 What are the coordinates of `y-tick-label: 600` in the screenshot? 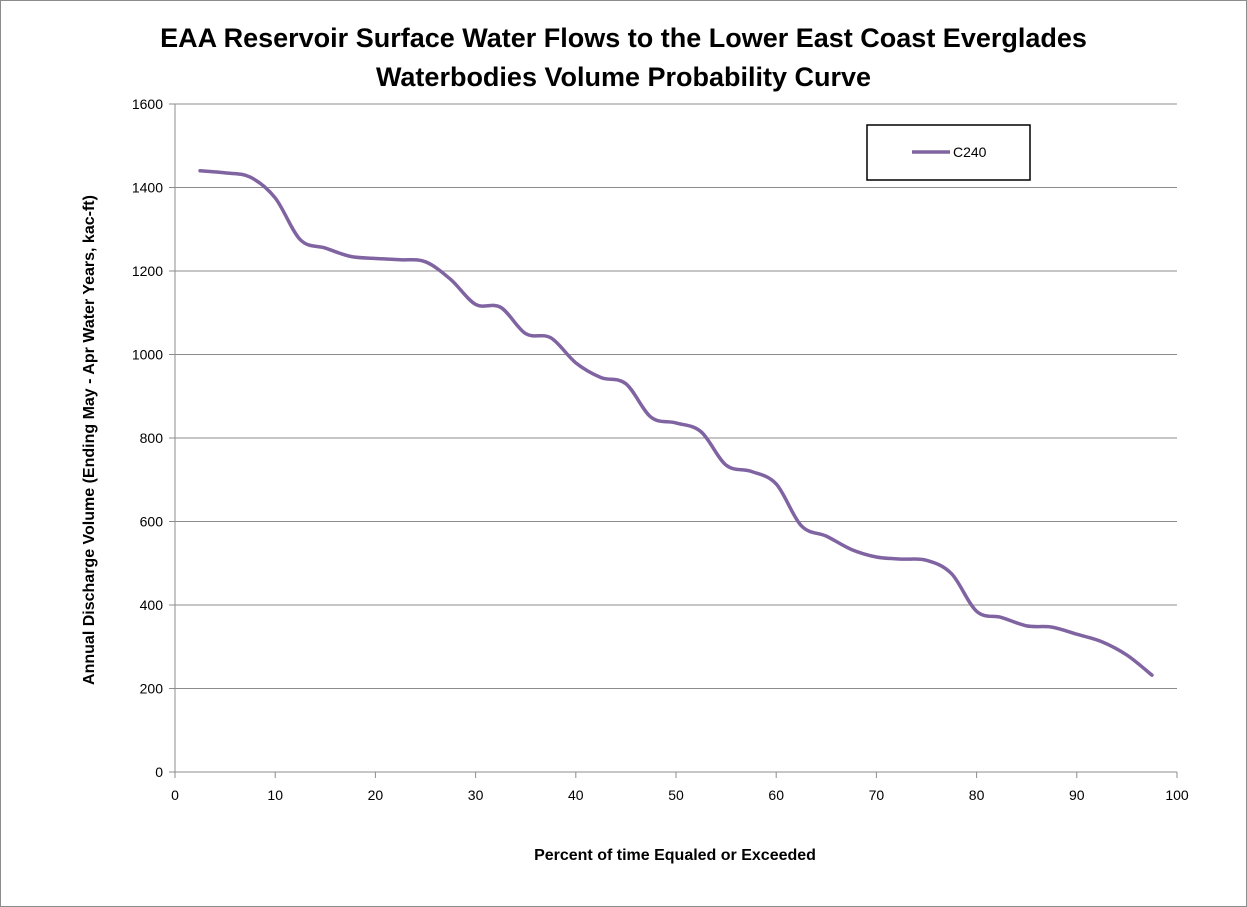 It's located at (152, 522).